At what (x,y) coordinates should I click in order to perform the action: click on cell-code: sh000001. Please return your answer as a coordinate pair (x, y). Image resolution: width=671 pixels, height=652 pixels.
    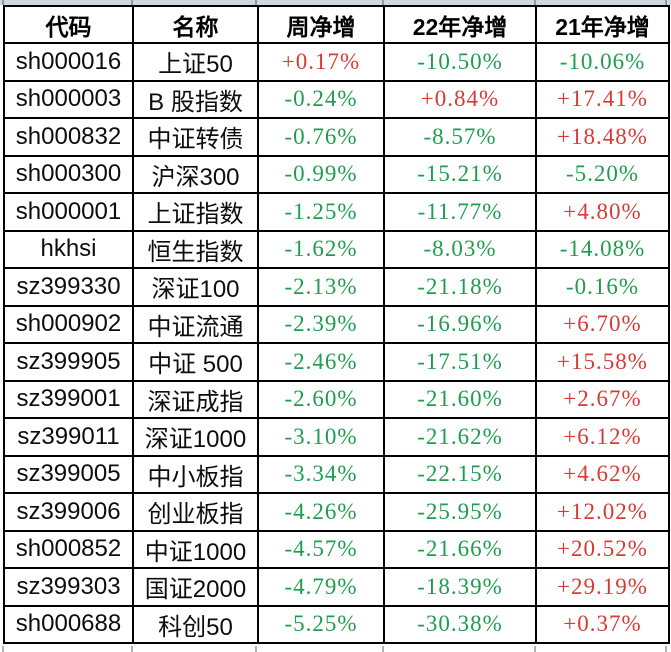
    Looking at the image, I should click on (68, 212).